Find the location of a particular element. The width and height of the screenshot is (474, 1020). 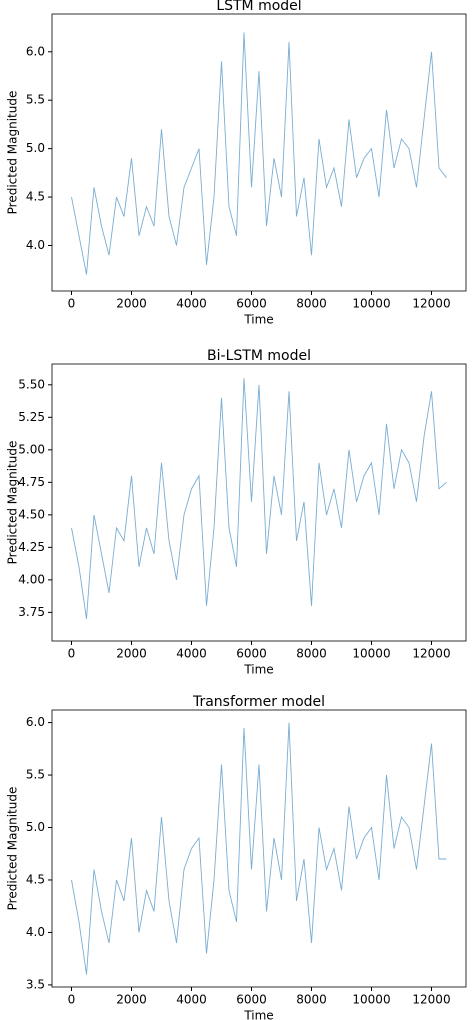

y-tick-label: 4.50 is located at coordinates (31, 514).